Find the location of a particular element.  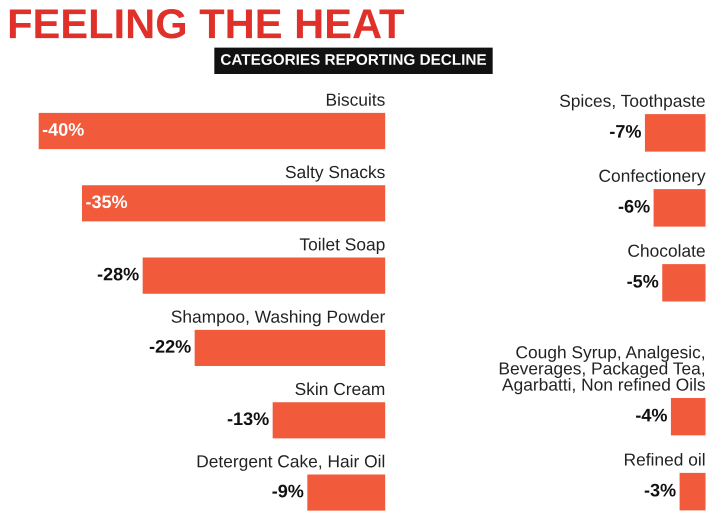

chart-title: FEELING THE HEAT is located at coordinates (207, 24).